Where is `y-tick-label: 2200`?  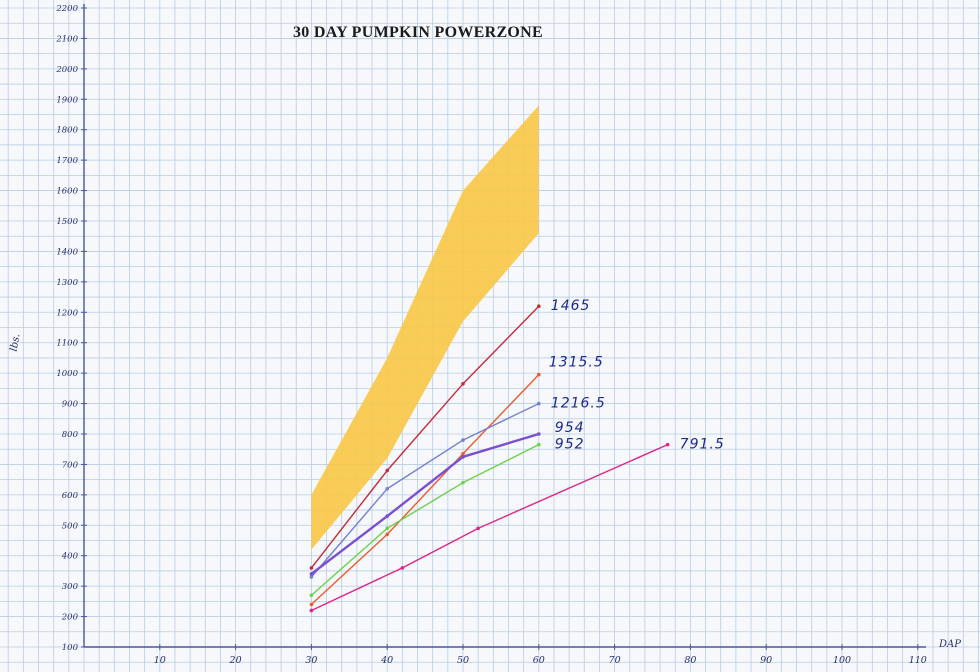 y-tick-label: 2200 is located at coordinates (66, 9).